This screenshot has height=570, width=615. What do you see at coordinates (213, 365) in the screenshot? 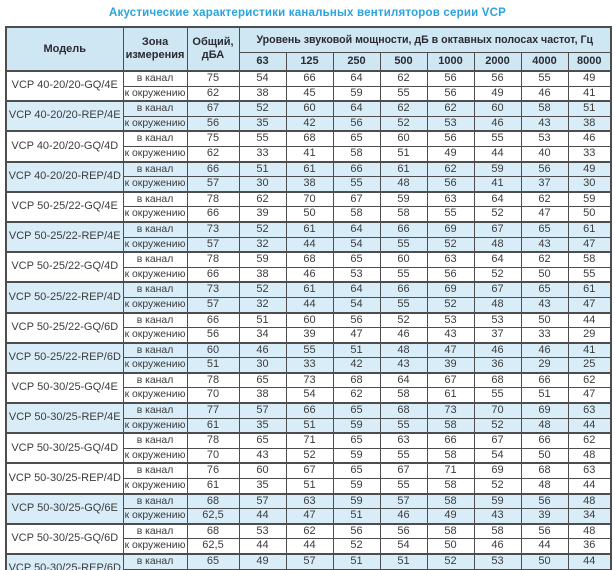
I see `total-dba-cell: 51` at bounding box center [213, 365].